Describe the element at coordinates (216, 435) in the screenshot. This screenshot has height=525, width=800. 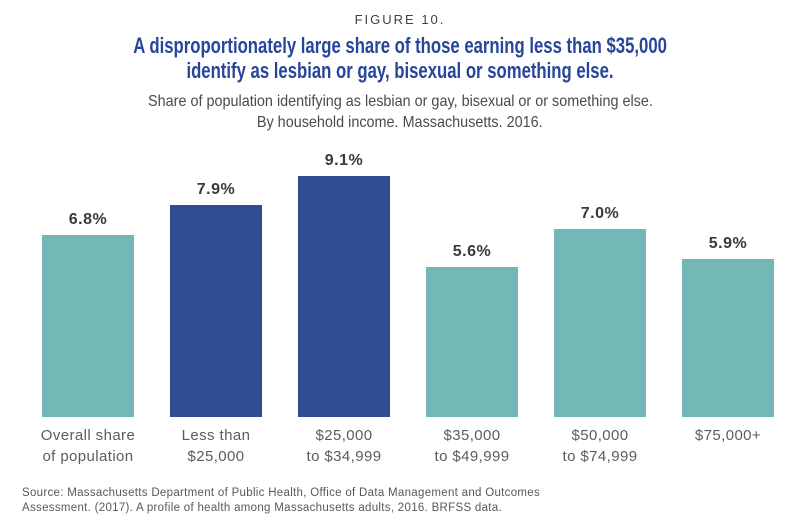
I see `bar-category-label-line: Less than` at that location.